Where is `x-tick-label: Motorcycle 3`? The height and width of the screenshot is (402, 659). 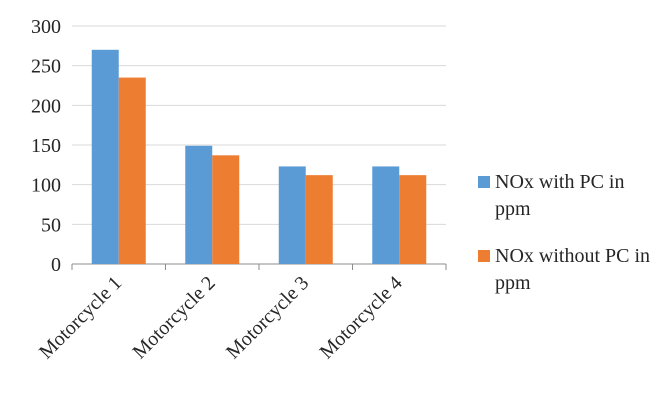
x-tick-label: Motorcycle 3 is located at coordinates (267, 317).